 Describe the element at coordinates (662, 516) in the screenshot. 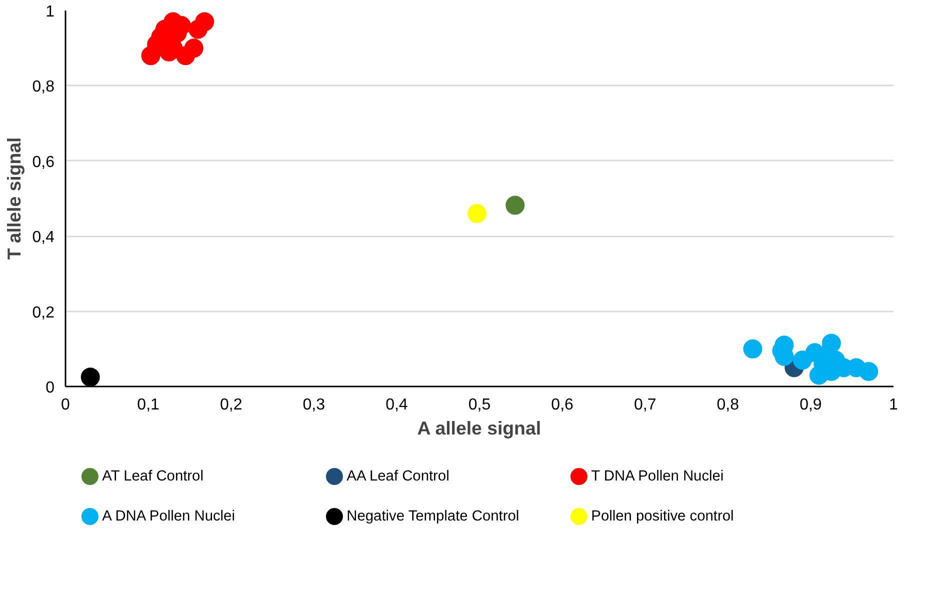

I see `legend-label: Pollen positive control` at that location.